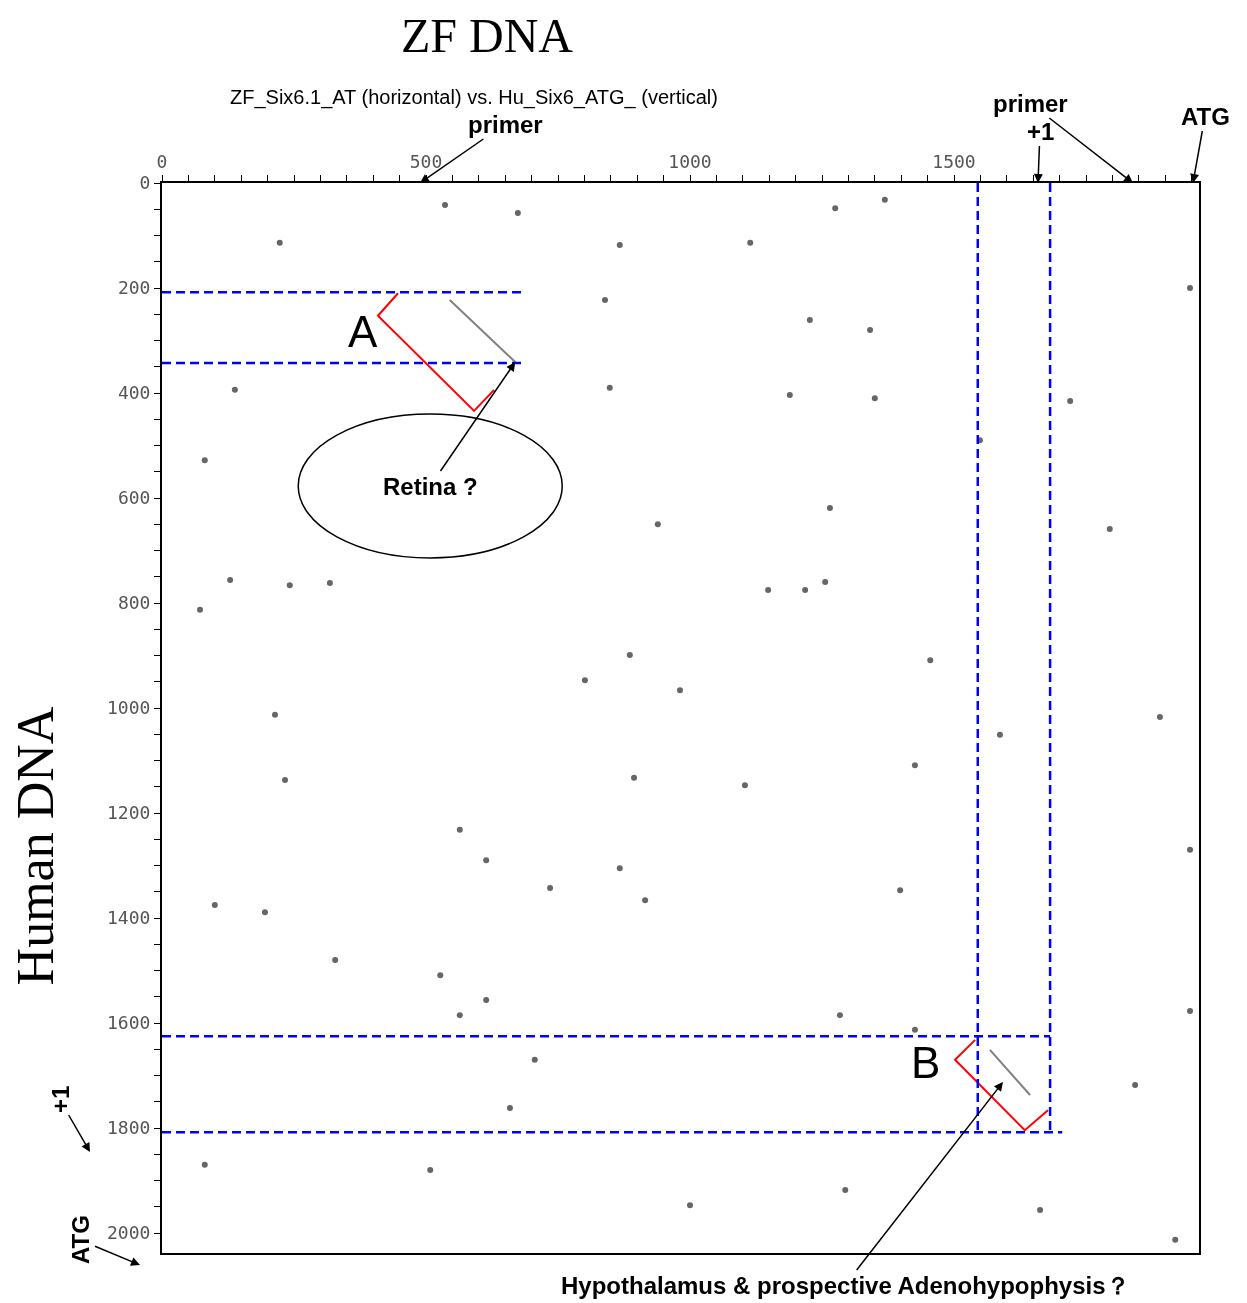 This screenshot has height=1303, width=1247. What do you see at coordinates (129, 918) in the screenshot?
I see `y-tick-label: 1400` at bounding box center [129, 918].